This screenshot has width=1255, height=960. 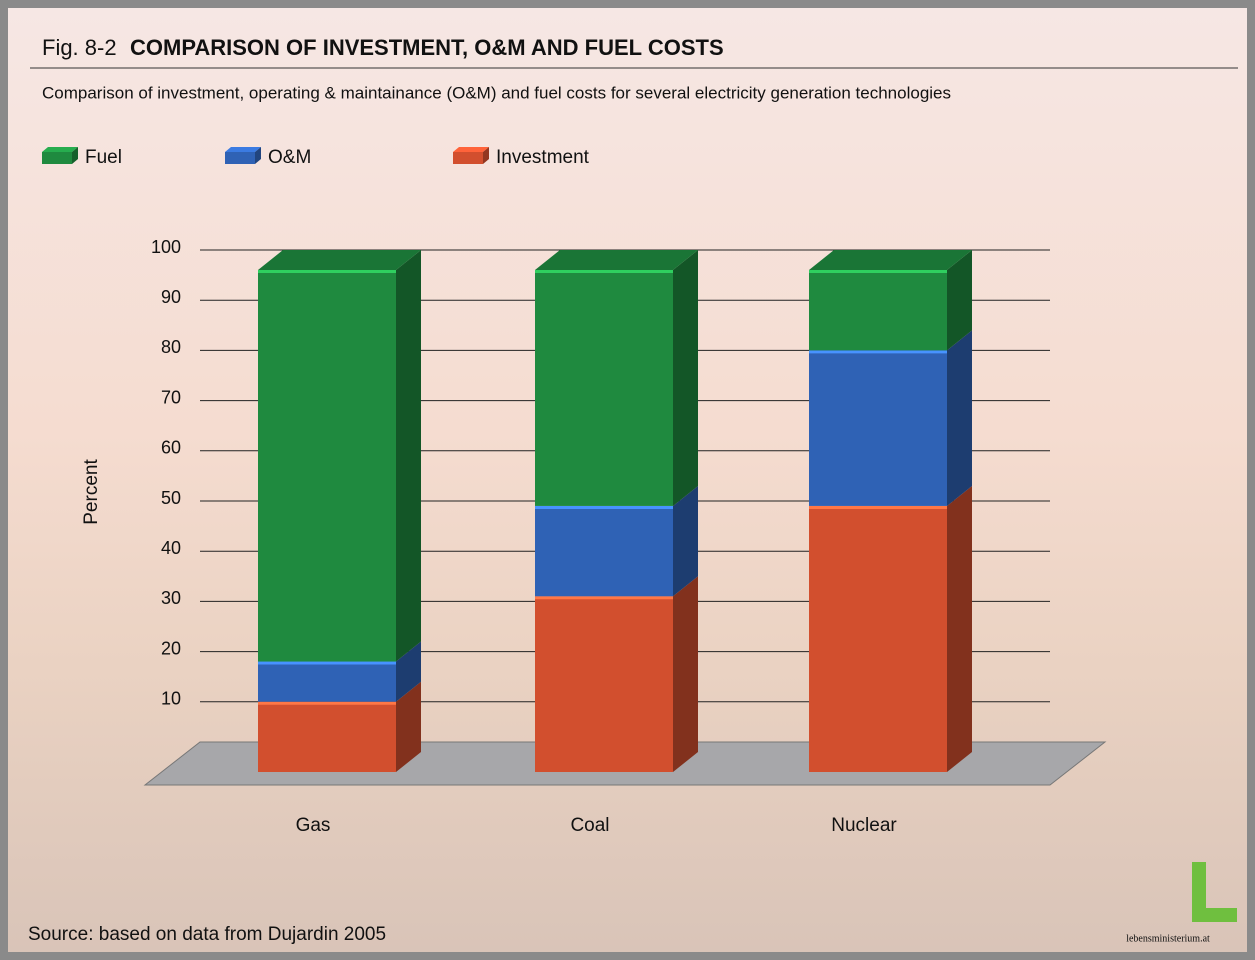 What do you see at coordinates (543, 157) in the screenshot?
I see `legend-label: Investment` at bounding box center [543, 157].